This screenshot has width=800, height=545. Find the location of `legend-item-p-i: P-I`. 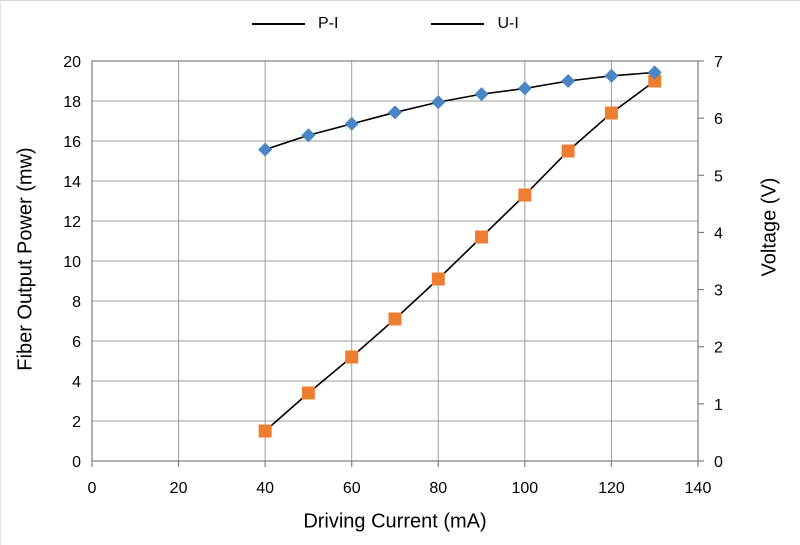

legend-item-p-i: P-I is located at coordinates (295, 24).